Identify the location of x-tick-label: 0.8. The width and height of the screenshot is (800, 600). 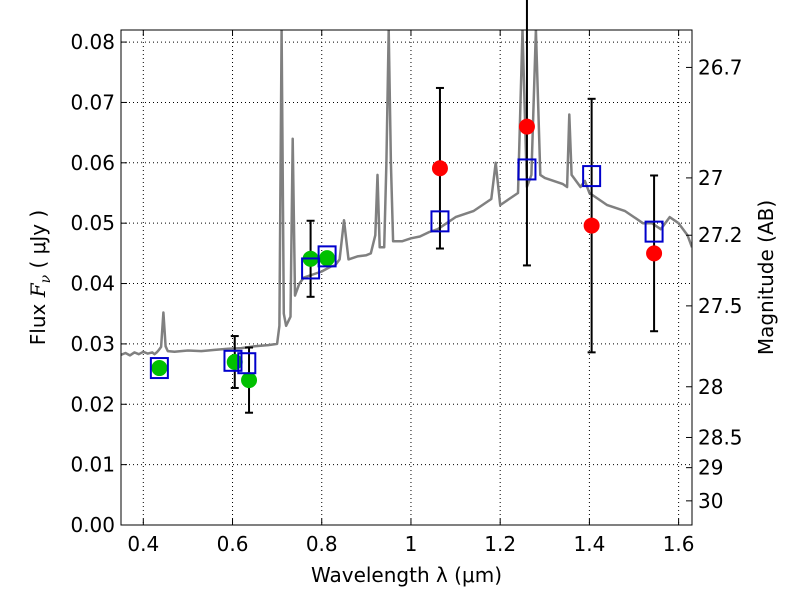
(322, 544).